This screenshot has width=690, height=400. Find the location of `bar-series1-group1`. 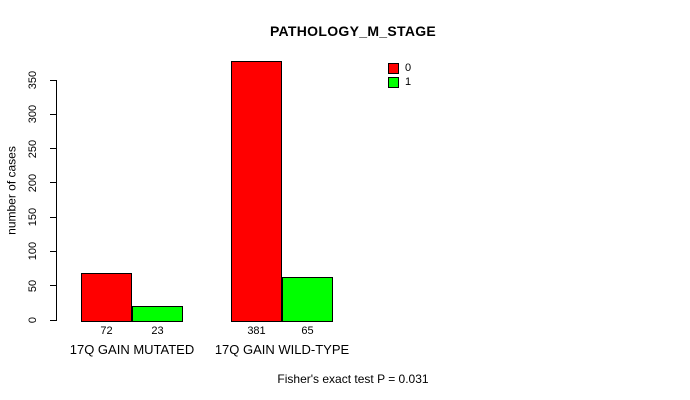

bar-series1-group1 is located at coordinates (157, 314).